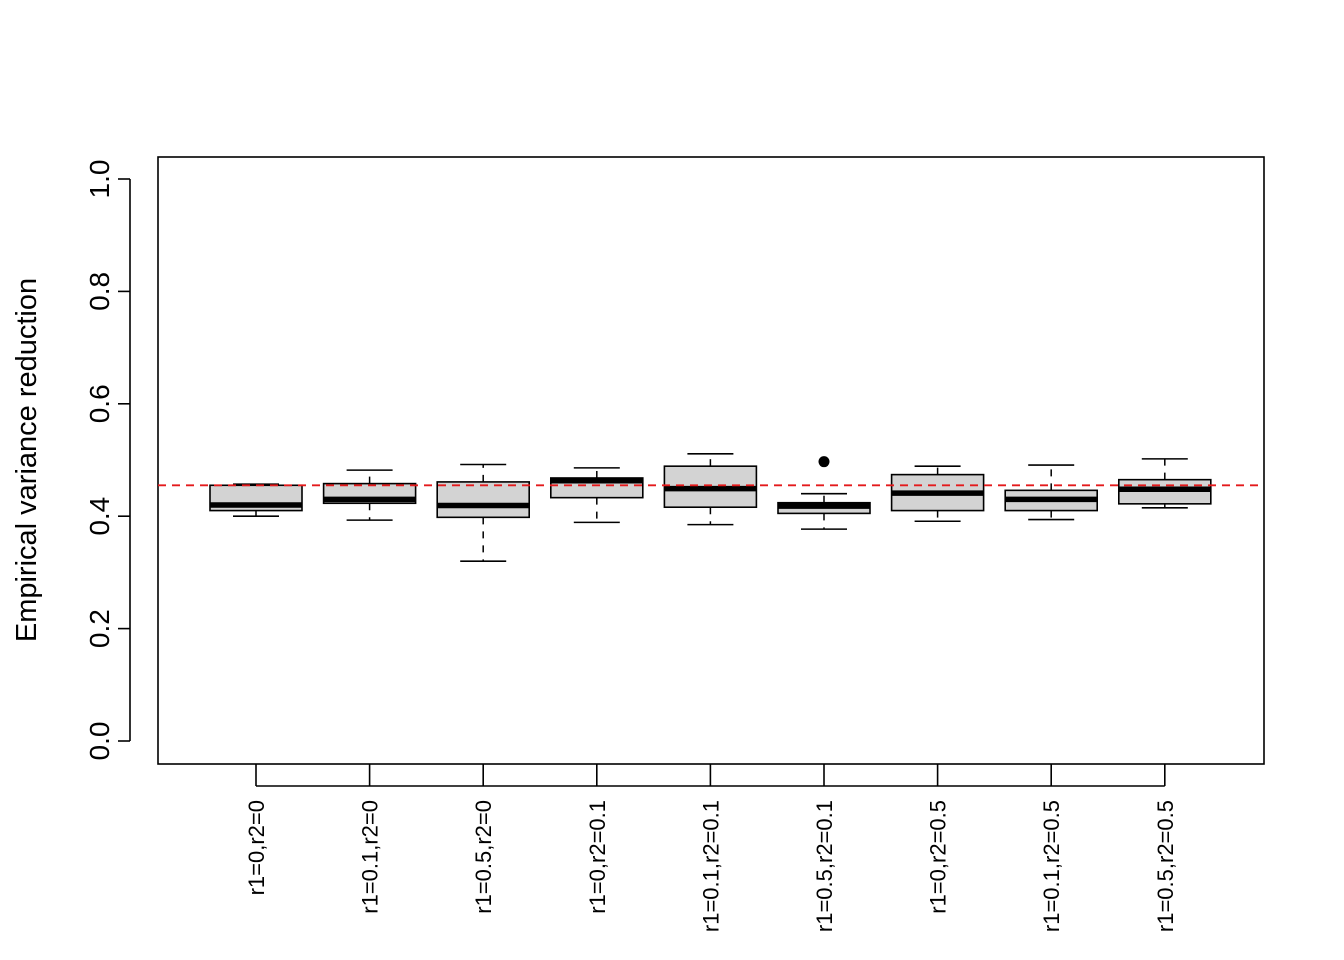 The width and height of the screenshot is (1344, 960). What do you see at coordinates (824, 462) in the screenshot?
I see `outlier-point` at bounding box center [824, 462].